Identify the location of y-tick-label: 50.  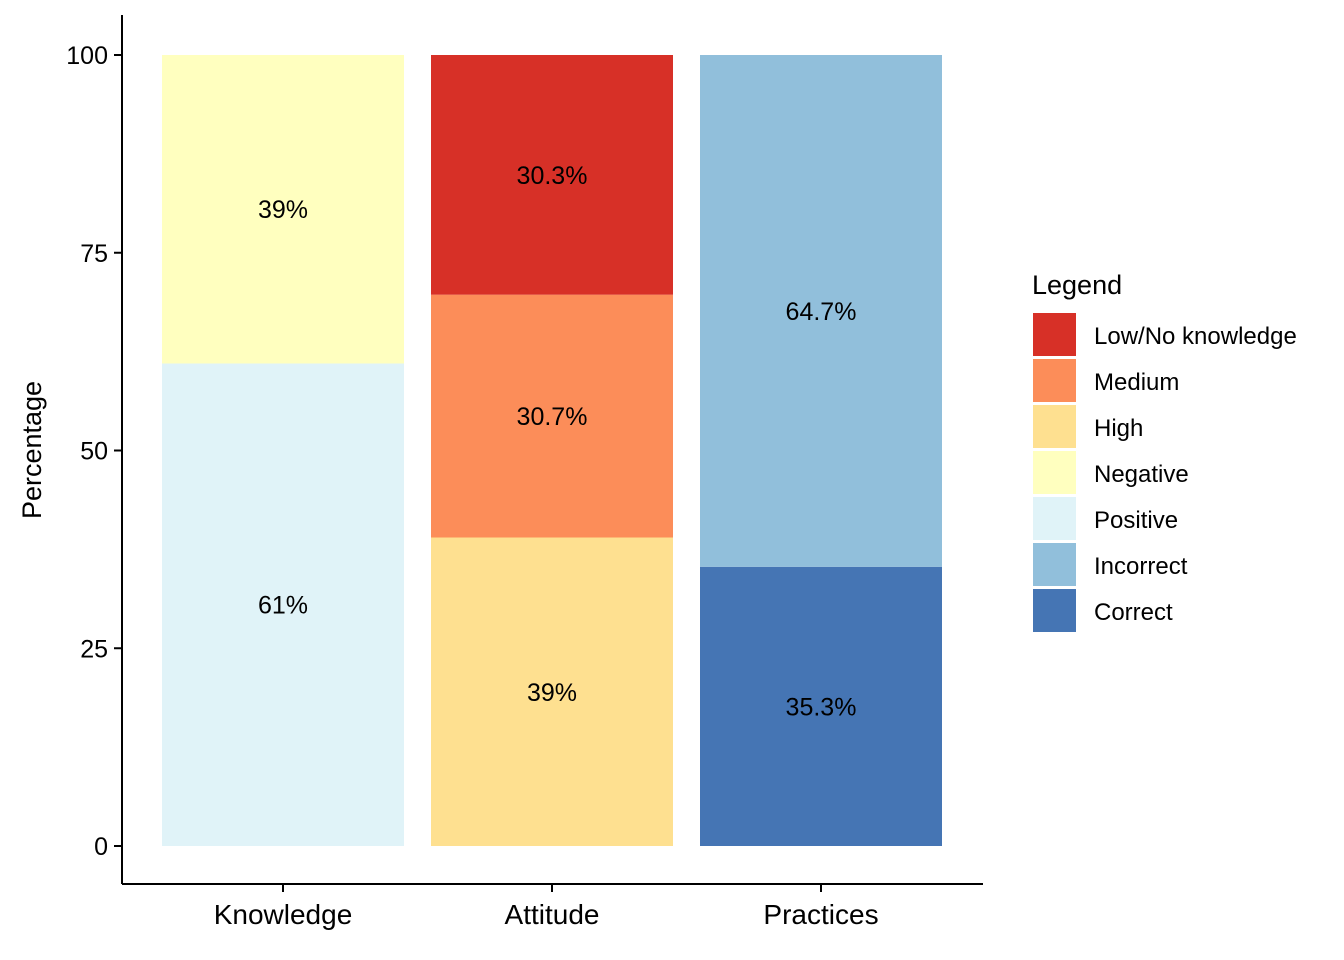
(94, 452).